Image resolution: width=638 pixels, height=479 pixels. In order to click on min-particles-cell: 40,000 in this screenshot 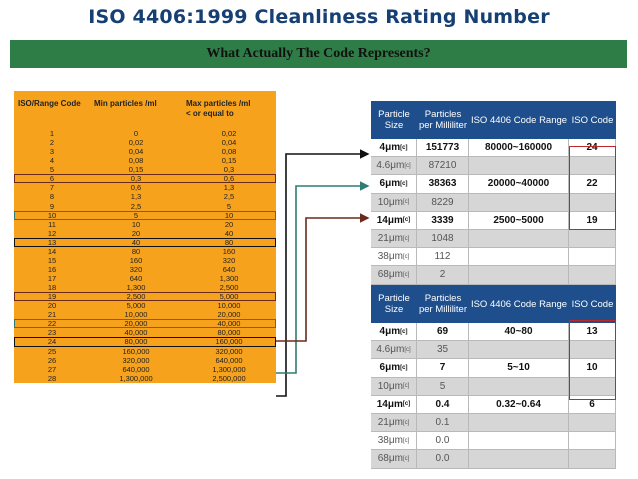, I will do `click(136, 333)`.